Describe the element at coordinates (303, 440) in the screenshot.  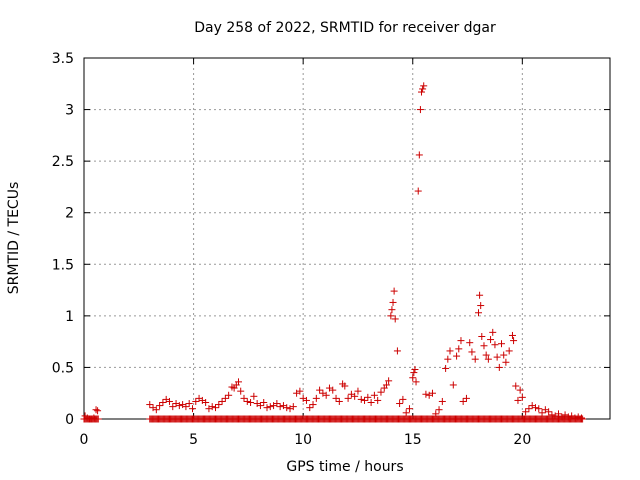
I see `x-tick-label: 10` at that location.